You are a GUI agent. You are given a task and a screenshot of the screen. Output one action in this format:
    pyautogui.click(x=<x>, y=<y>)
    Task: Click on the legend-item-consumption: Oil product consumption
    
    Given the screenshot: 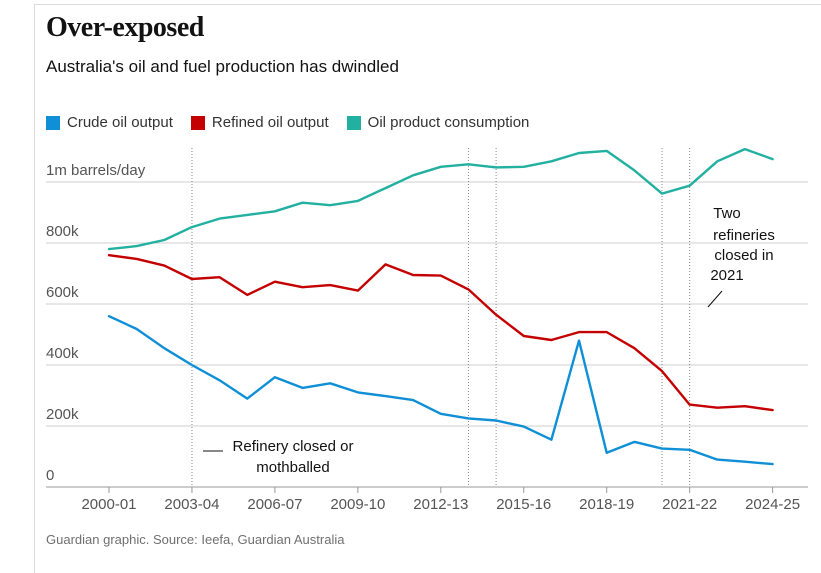 What is the action you would take?
    pyautogui.click(x=438, y=122)
    